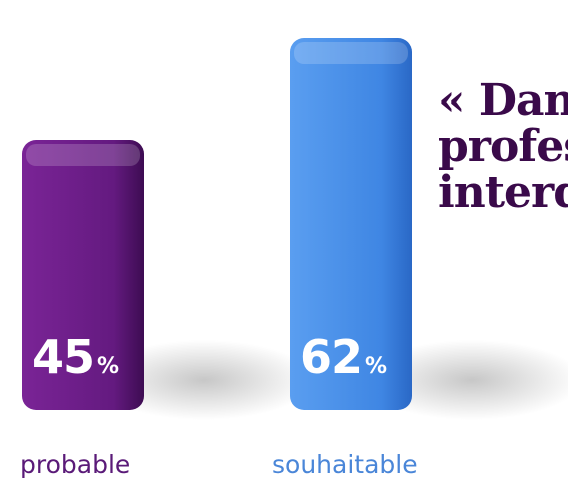  I want to click on data-label-probable: 45%, so click(75, 357).